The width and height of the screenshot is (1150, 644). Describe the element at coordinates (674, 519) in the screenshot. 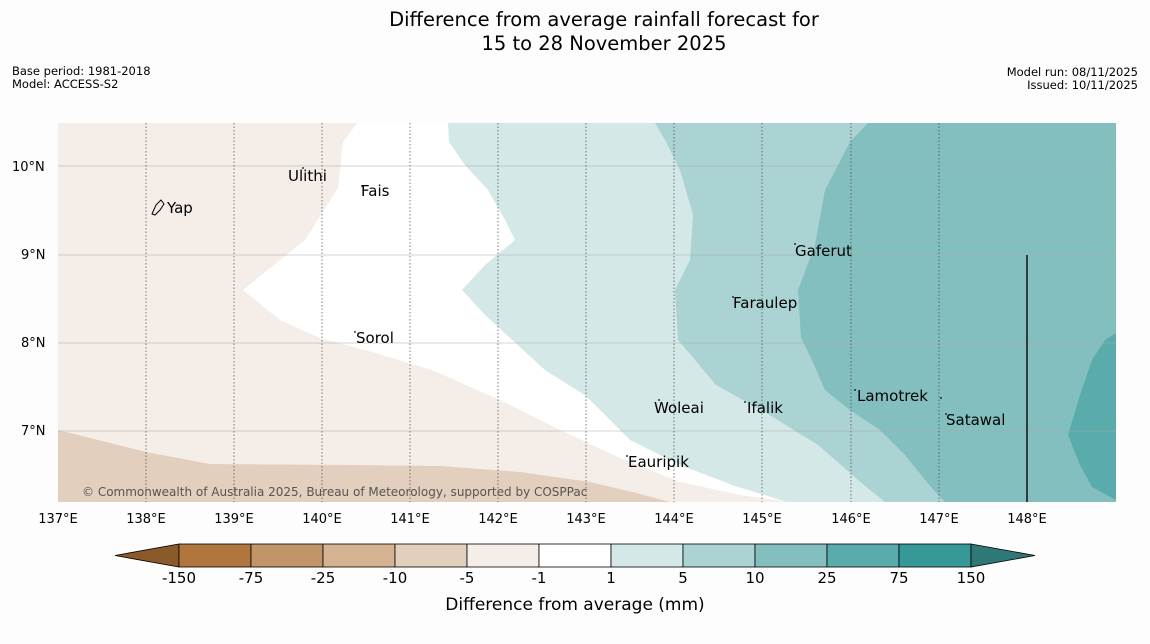

I see `lon-label: 144°E` at that location.